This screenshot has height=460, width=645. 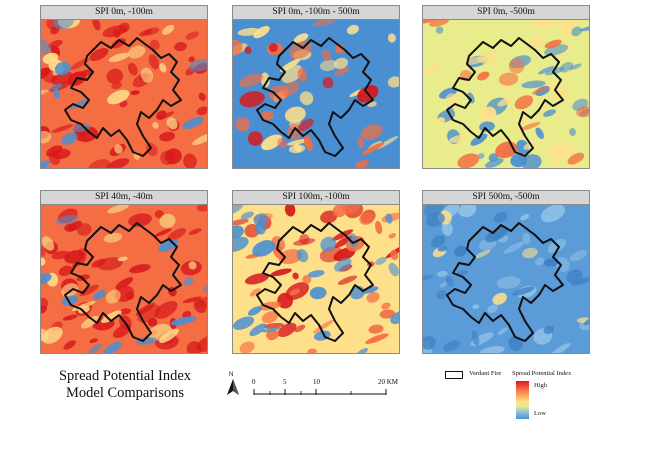 I want to click on scale-bar: 0 5 10 20 KM, so click(x=328, y=389).